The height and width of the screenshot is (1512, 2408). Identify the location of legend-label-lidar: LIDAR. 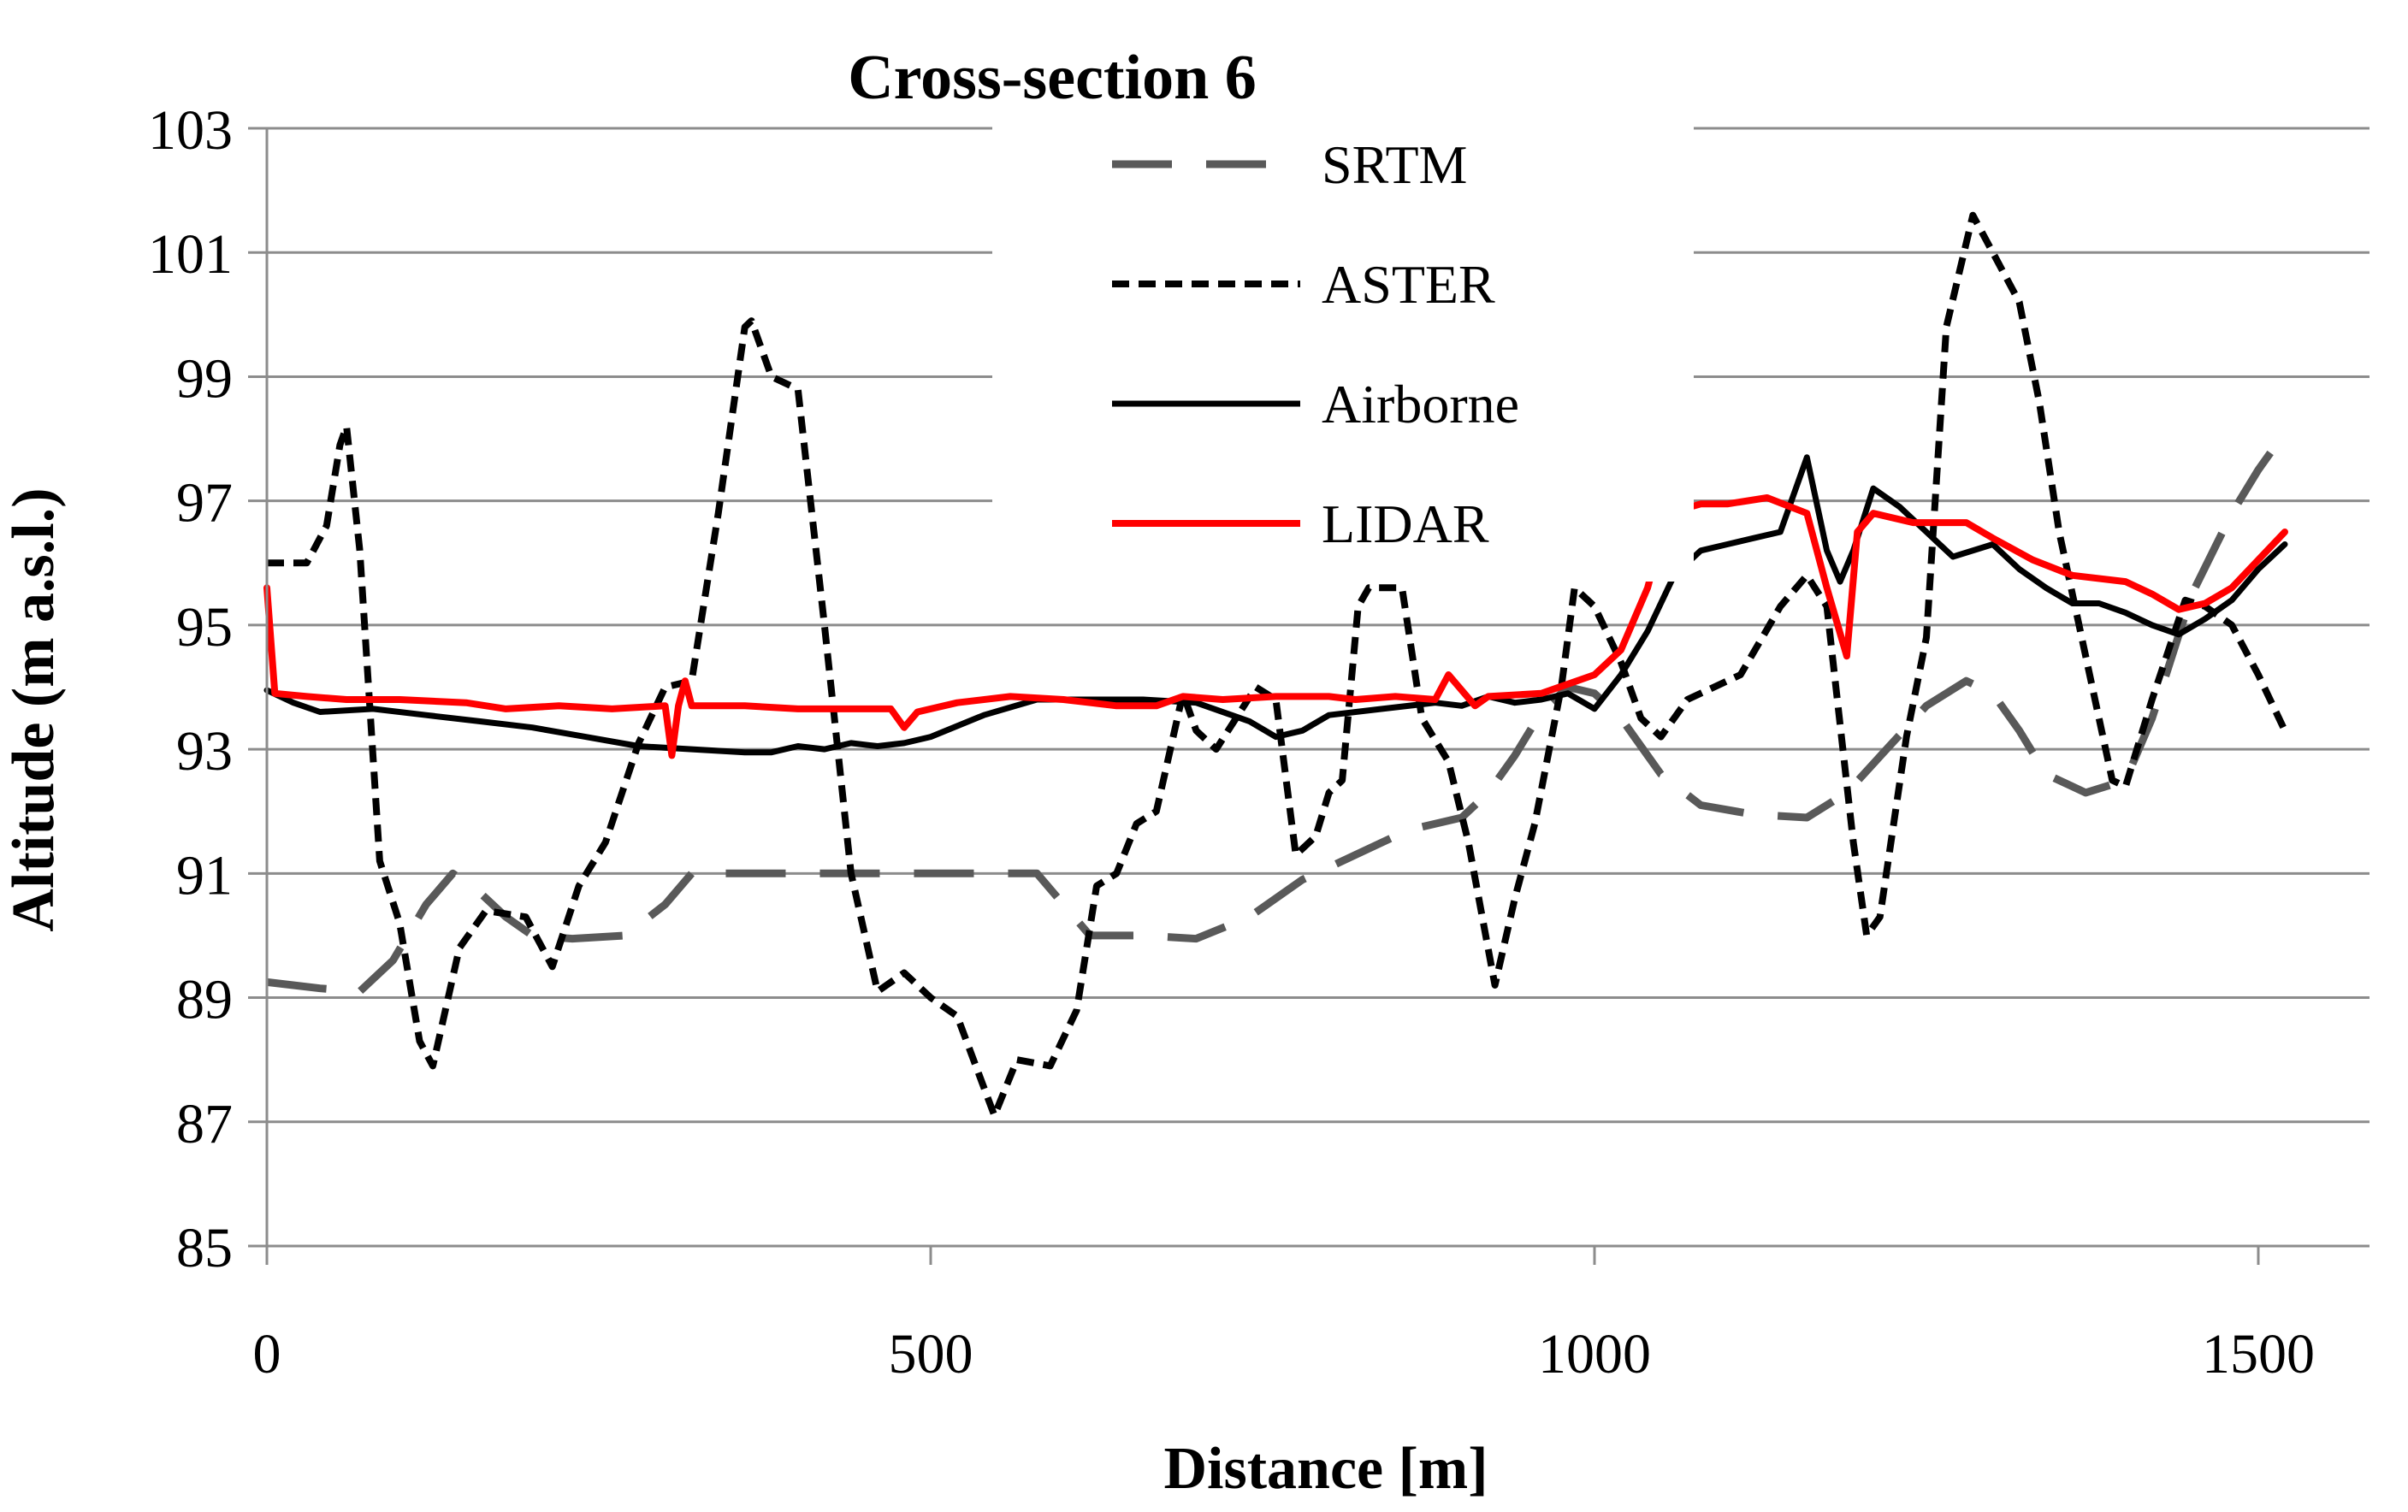
(1405, 523).